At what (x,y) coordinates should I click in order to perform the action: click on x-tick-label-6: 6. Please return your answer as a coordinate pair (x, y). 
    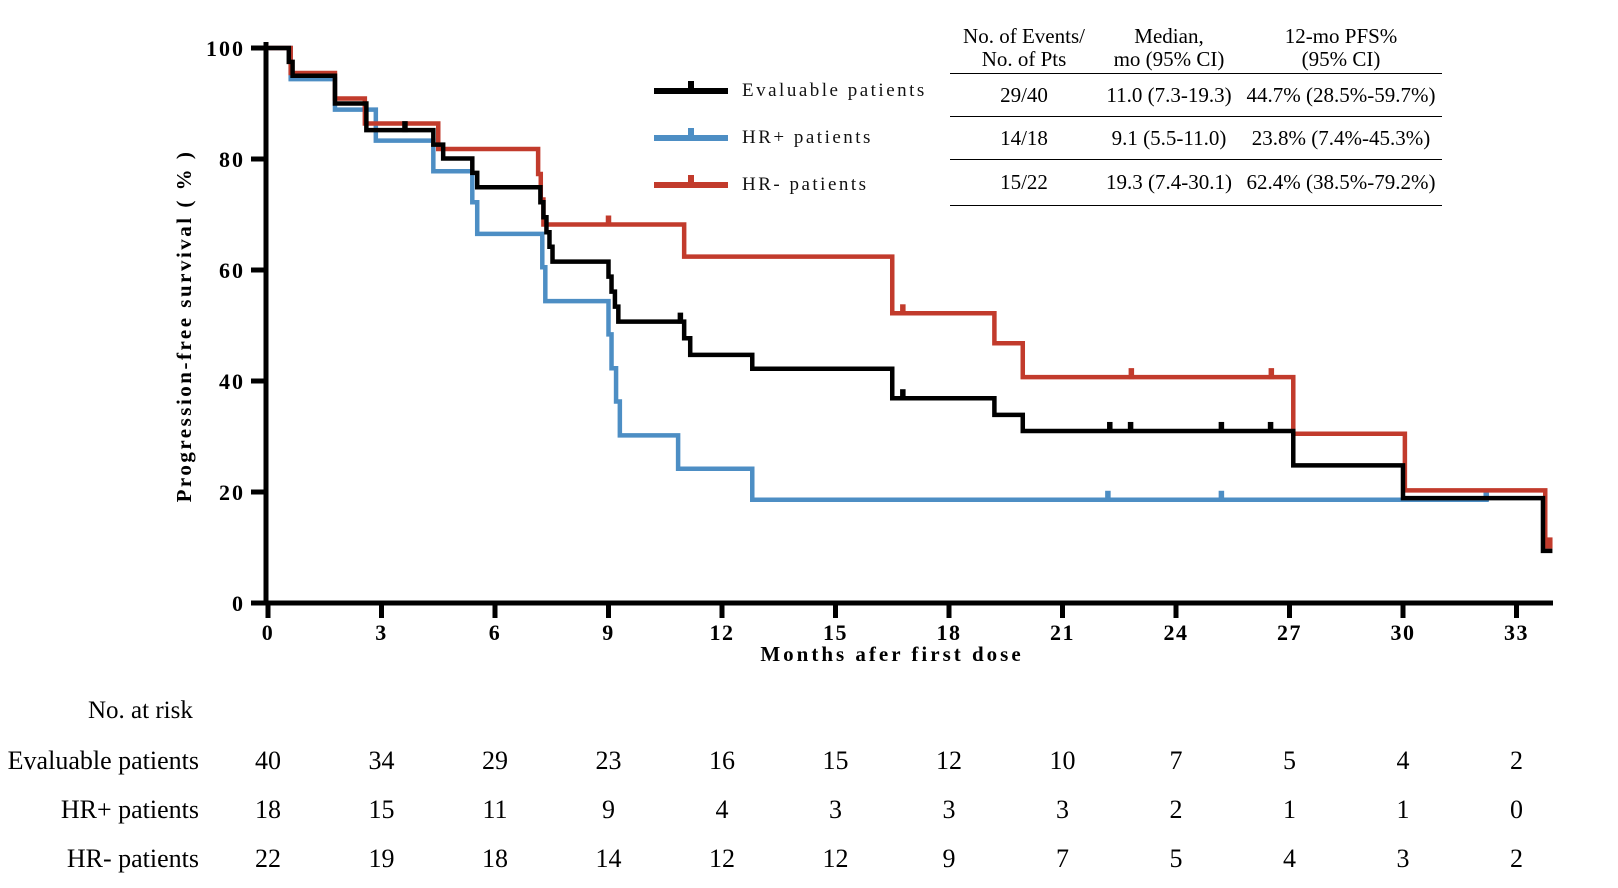
    Looking at the image, I should click on (495, 632).